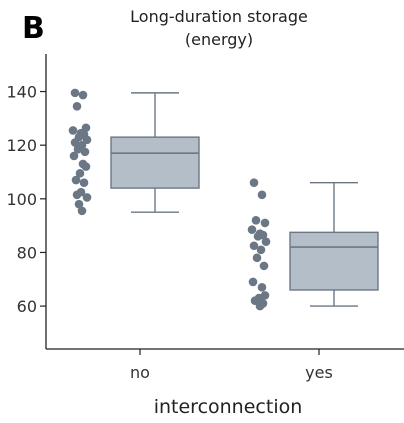  What do you see at coordinates (27, 306) in the screenshot?
I see `y-tick-label: 60` at bounding box center [27, 306].